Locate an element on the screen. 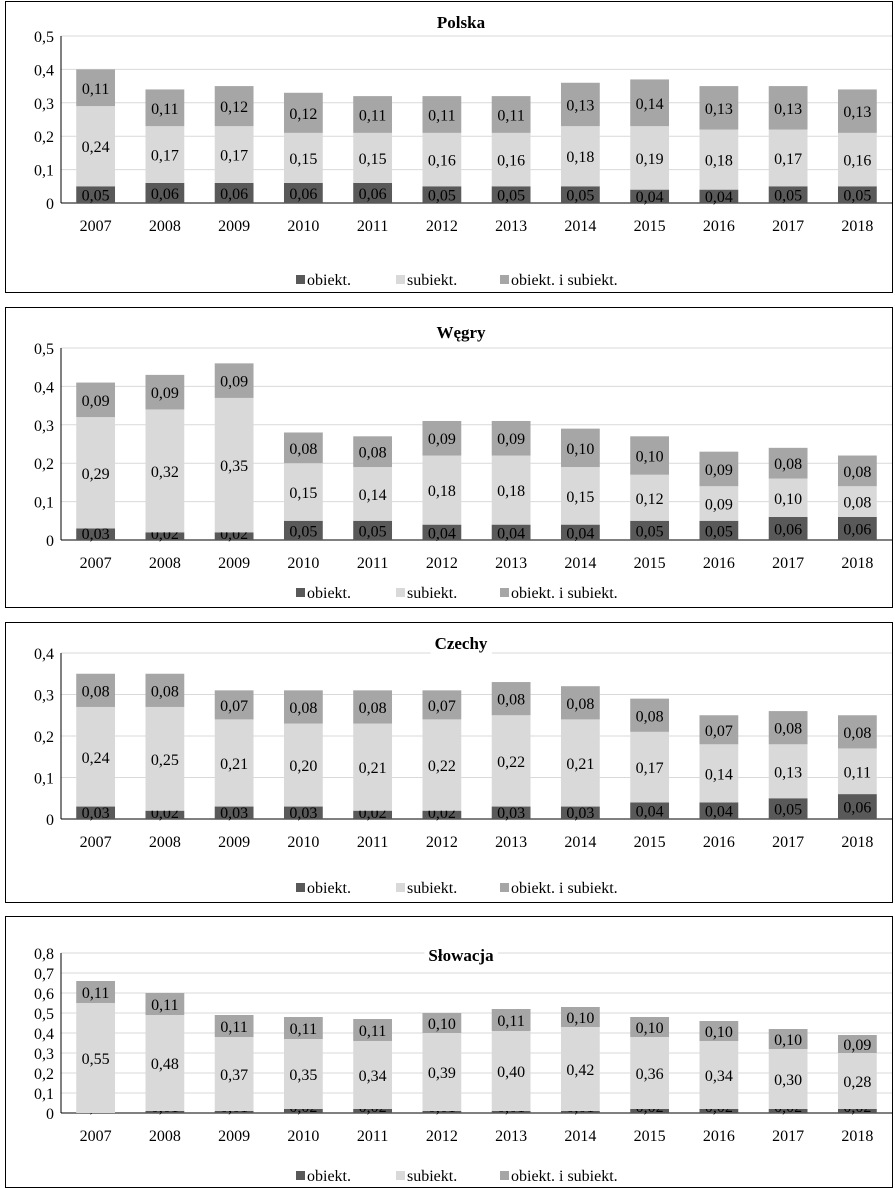 Image resolution: width=895 pixels, height=1188 pixels. data-label: 0,13 is located at coordinates (788, 772).